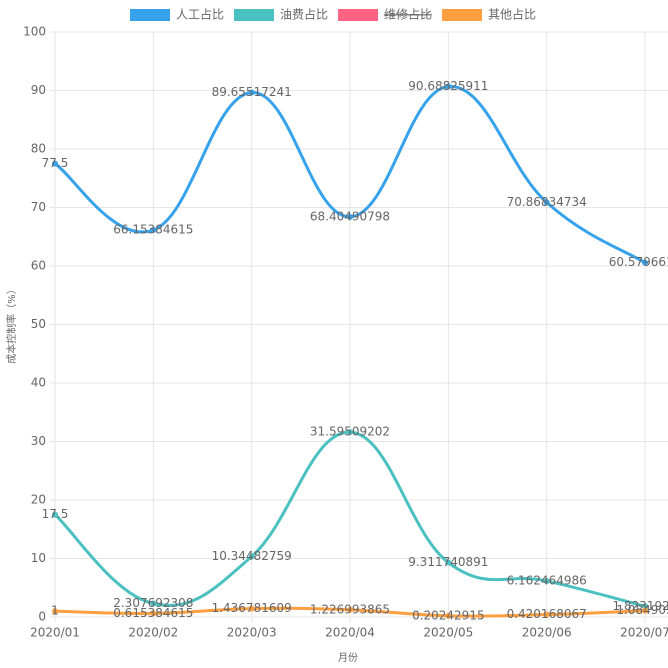  I want to click on y-tick-label: 70, so click(38, 207).